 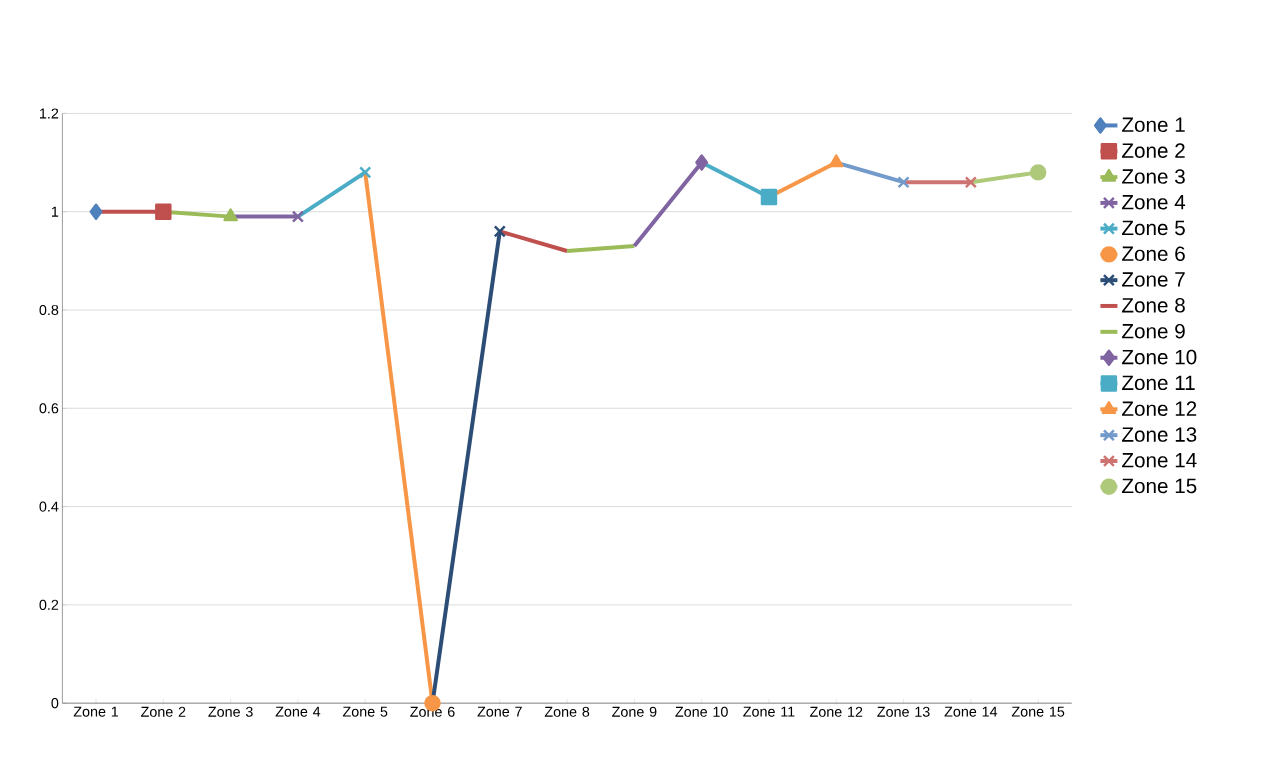 I want to click on x-tick-label: Zone 11, so click(x=769, y=711).